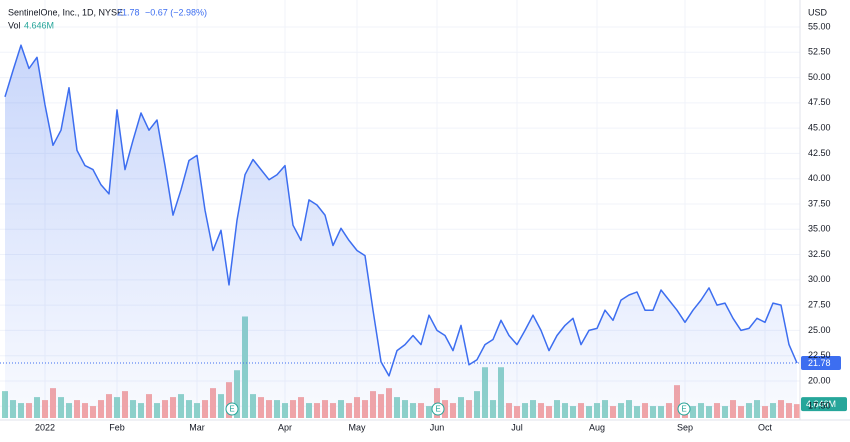 The height and width of the screenshot is (442, 850). Describe the element at coordinates (819, 178) in the screenshot. I see `y-tick-label: 40.00` at that location.